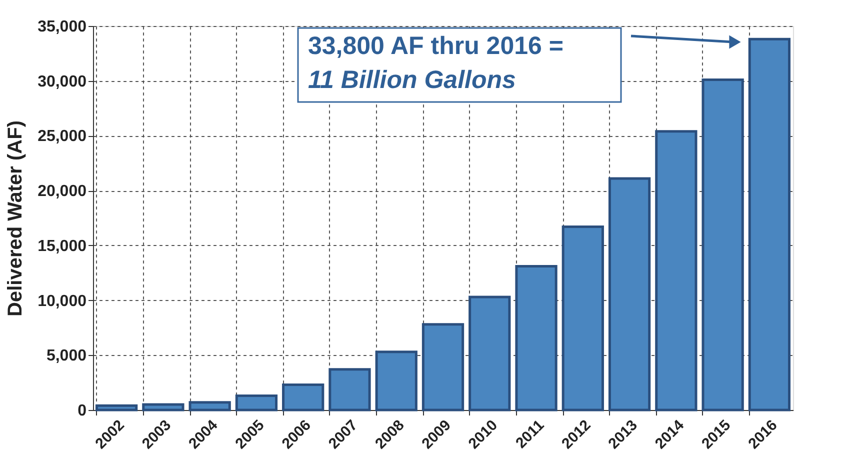 This screenshot has width=854, height=474. What do you see at coordinates (82, 411) in the screenshot?
I see `y-tick-label: 0` at bounding box center [82, 411].